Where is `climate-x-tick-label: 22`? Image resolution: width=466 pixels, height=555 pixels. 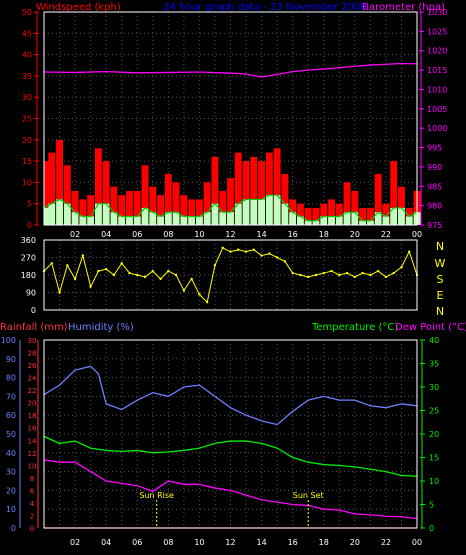 climate-x-tick-label: 22 is located at coordinates (386, 542).